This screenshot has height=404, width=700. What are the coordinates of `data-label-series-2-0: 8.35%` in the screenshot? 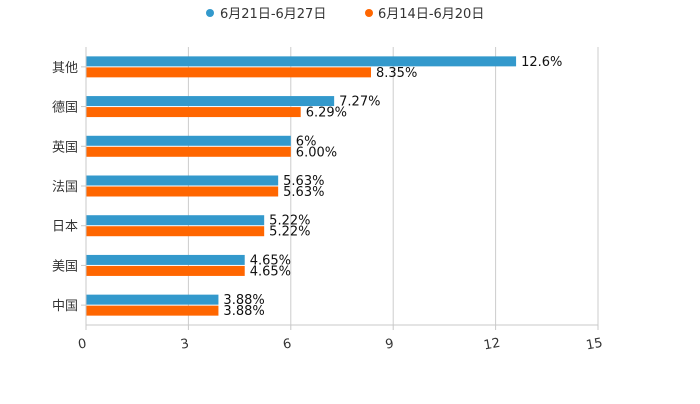 It's located at (396, 73).